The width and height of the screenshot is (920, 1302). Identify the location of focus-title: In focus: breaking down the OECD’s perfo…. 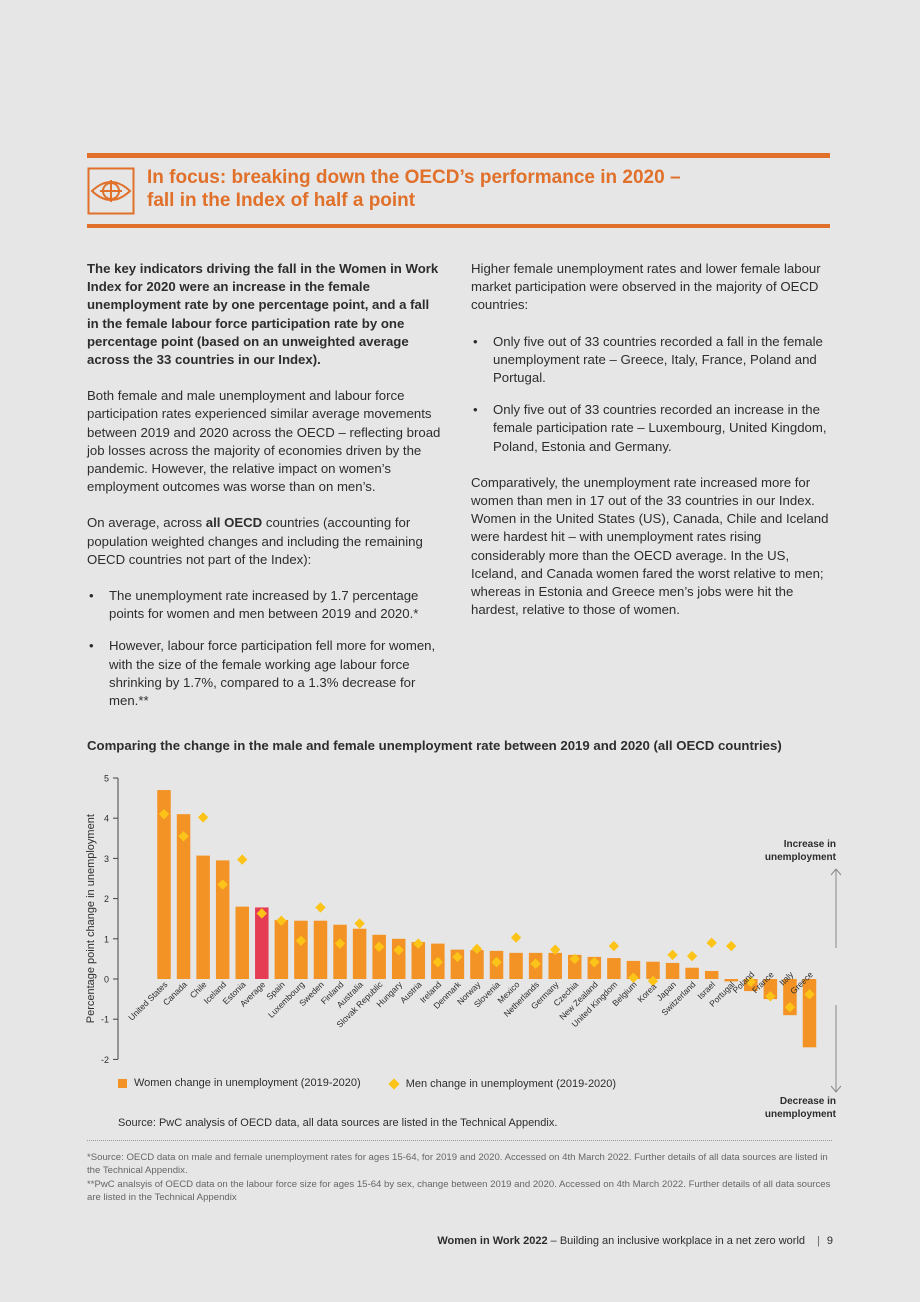
(457, 189).